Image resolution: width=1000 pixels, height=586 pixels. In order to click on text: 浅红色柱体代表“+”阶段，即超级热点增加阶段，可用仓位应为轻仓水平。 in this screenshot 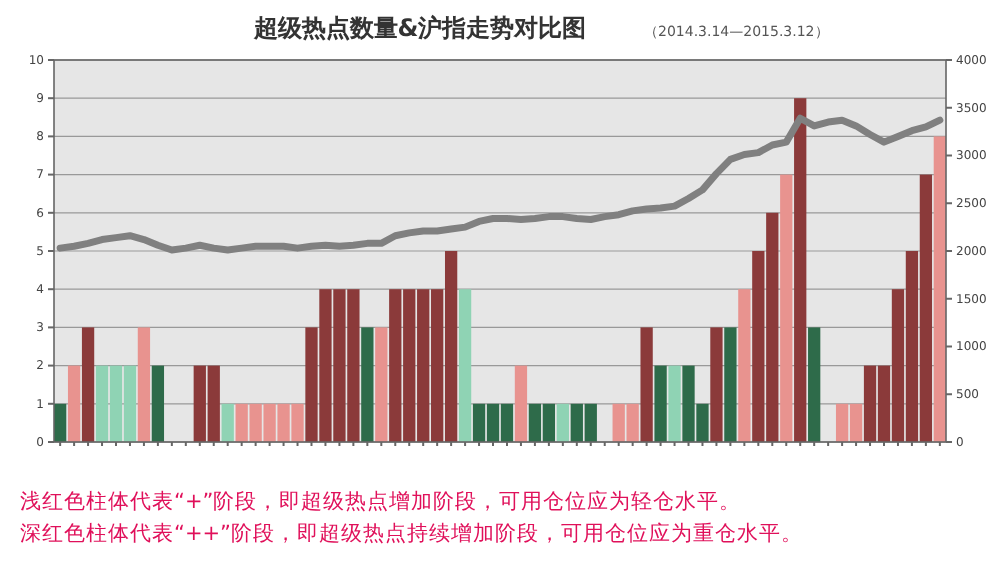, I will do `click(381, 501)`.